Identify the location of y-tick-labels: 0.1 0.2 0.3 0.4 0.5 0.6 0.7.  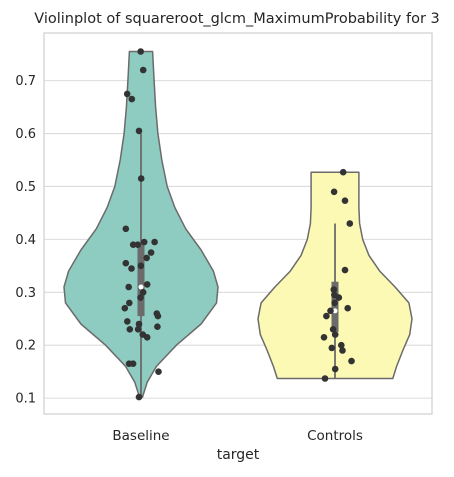
(25, 240).